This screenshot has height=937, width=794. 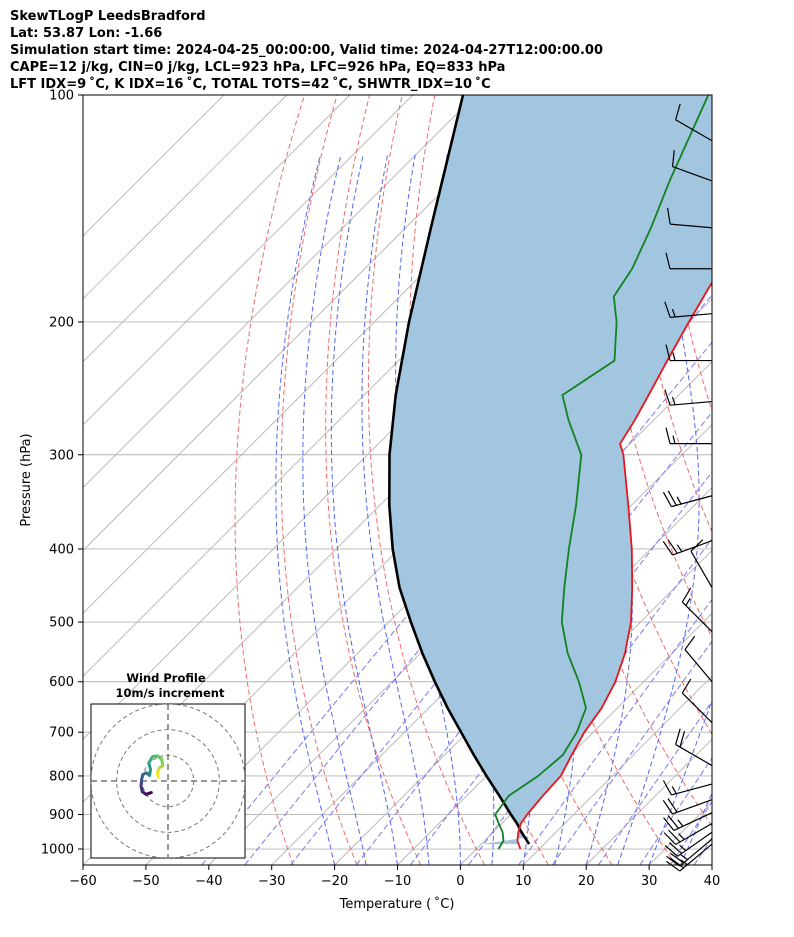 I want to click on x-tick-label: 0, so click(x=460, y=881).